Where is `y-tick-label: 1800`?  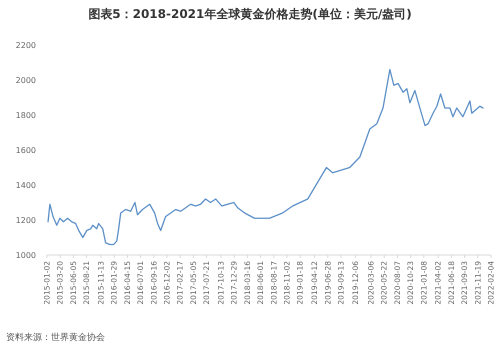 y-tick-label: 1800 is located at coordinates (26, 115).